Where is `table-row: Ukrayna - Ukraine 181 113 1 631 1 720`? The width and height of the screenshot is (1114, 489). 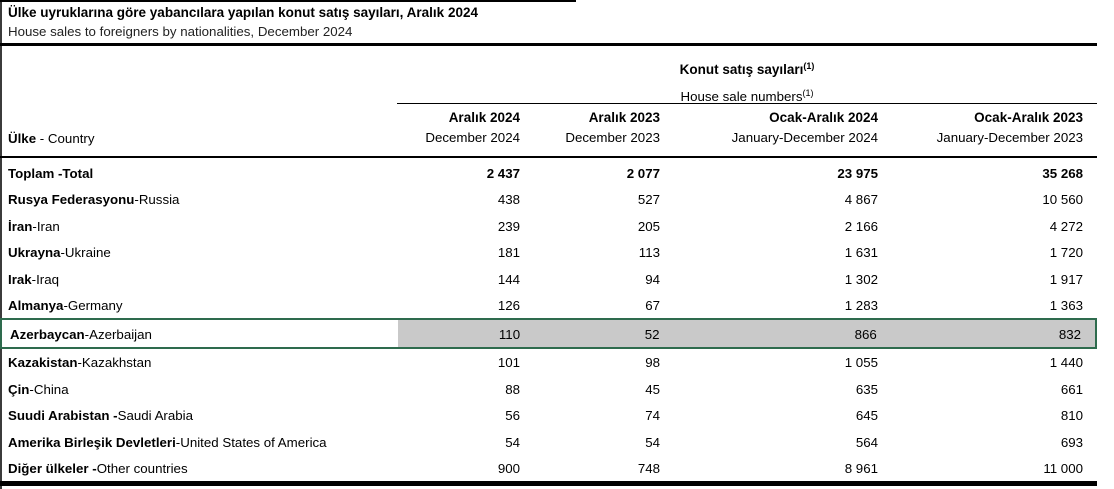 table-row: Ukrayna - Ukraine 181 113 1 631 1 720 is located at coordinates (548, 252).